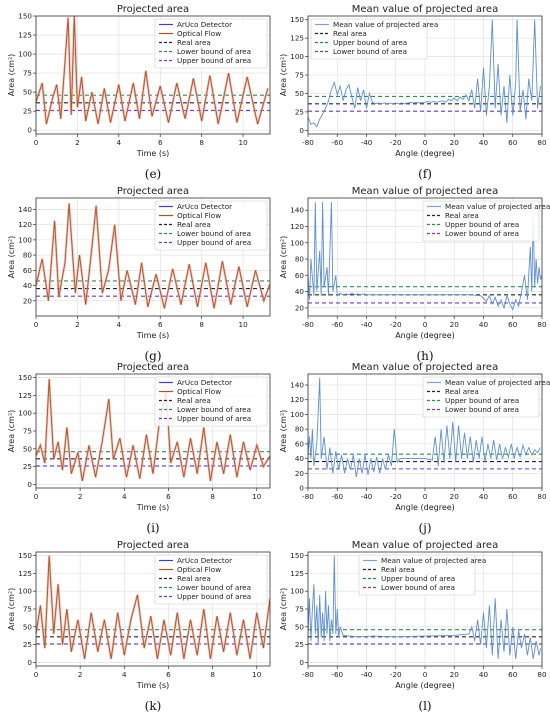 This screenshot has height=719, width=550. I want to click on x-tick-label: 6, so click(168, 496).